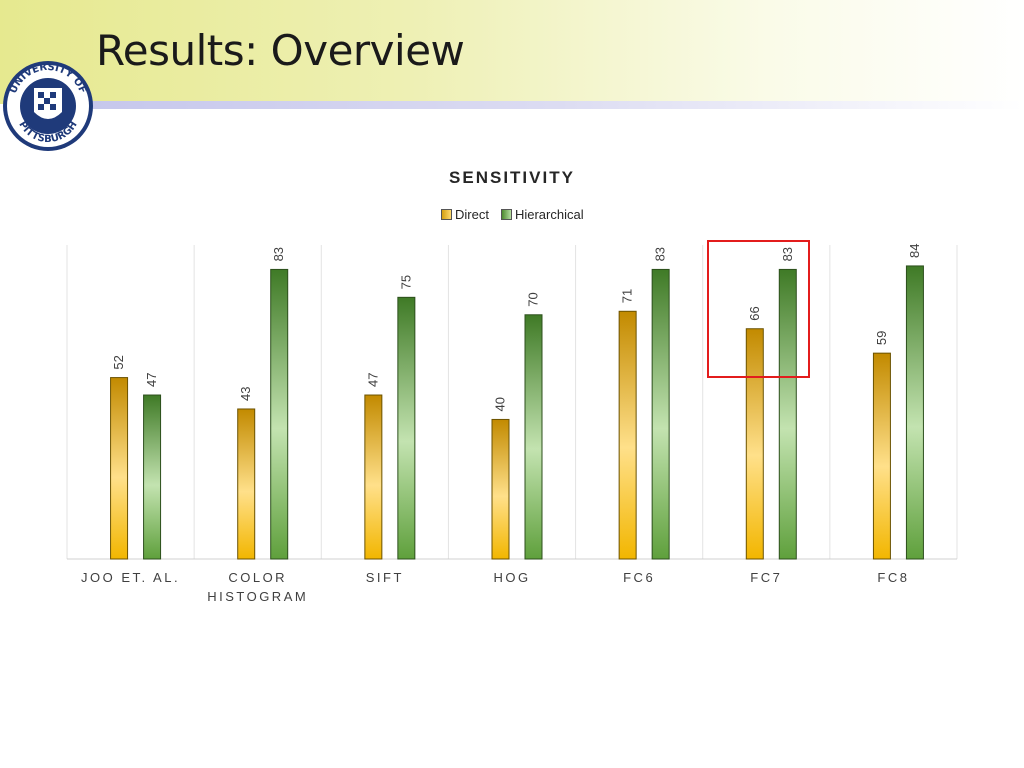 This screenshot has width=1024, height=768. Describe the element at coordinates (660, 414) in the screenshot. I see `bar-hierarchical-fc6` at that location.